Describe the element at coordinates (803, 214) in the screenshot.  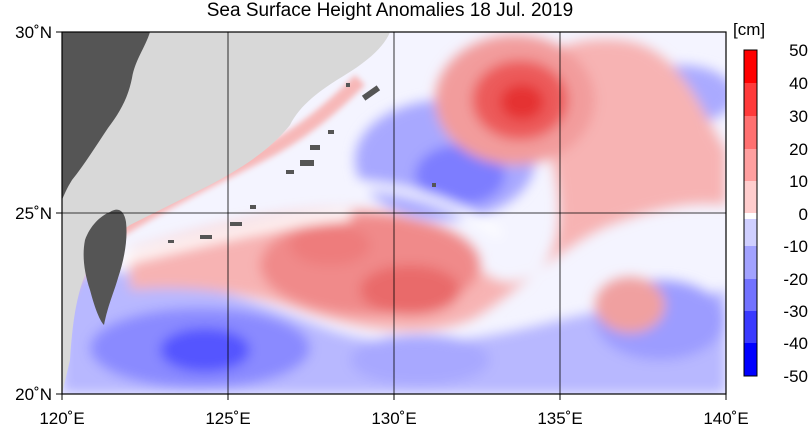
I see `colorbar-tick-0: 0` at that location.